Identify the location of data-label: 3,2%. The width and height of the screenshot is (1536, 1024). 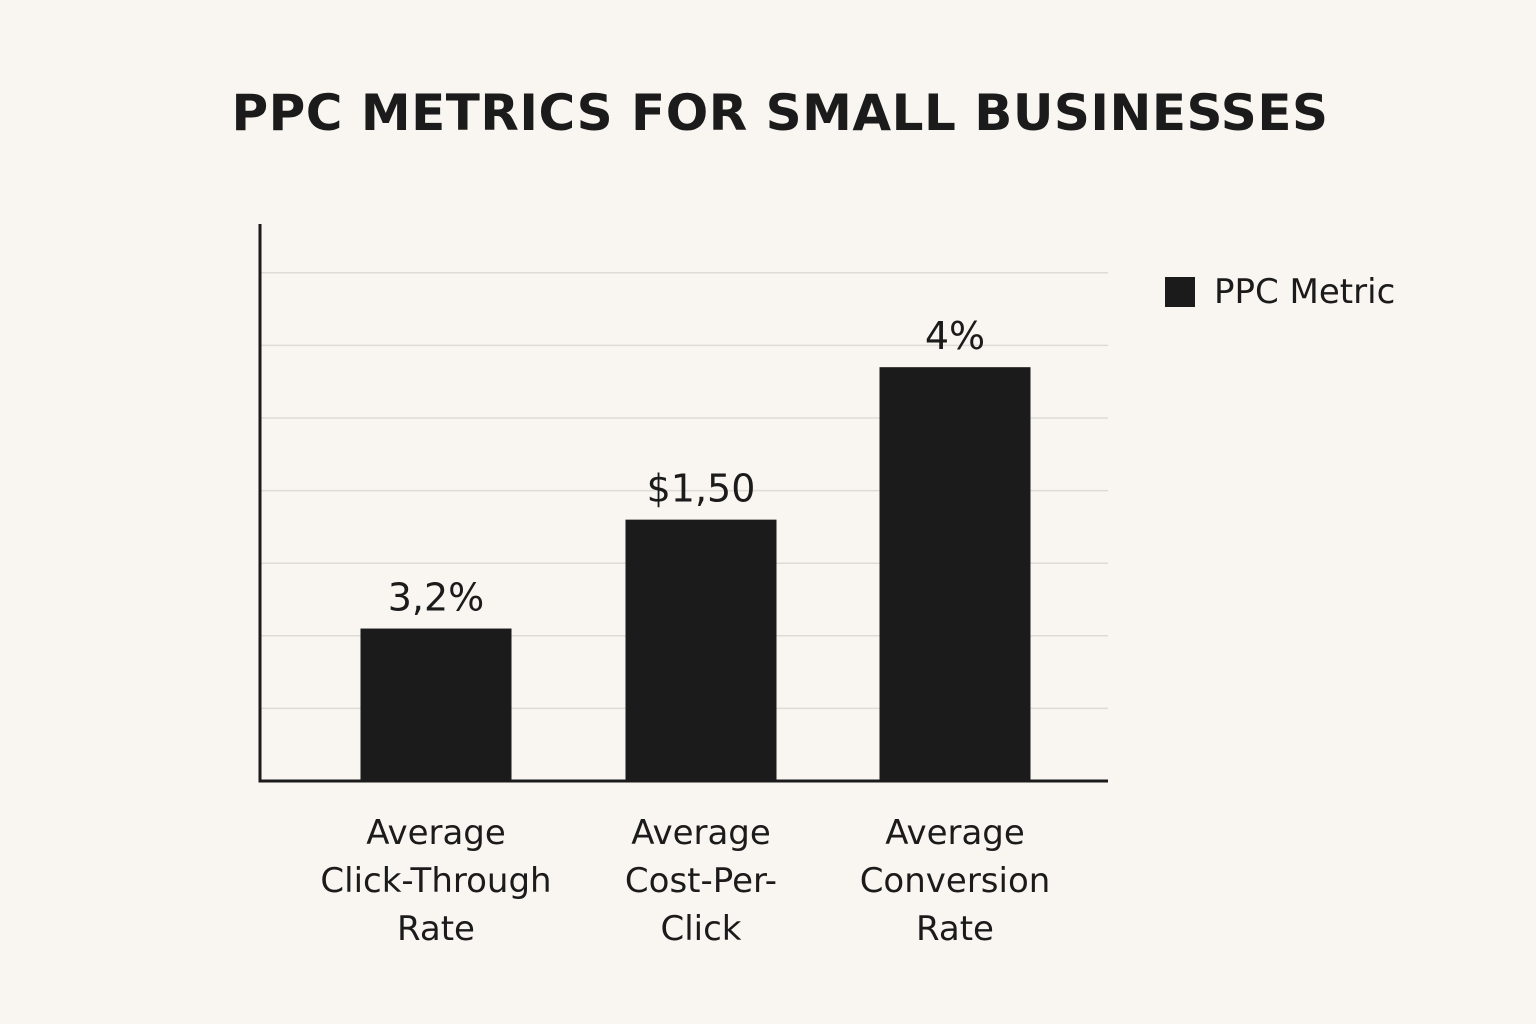
(436, 598).